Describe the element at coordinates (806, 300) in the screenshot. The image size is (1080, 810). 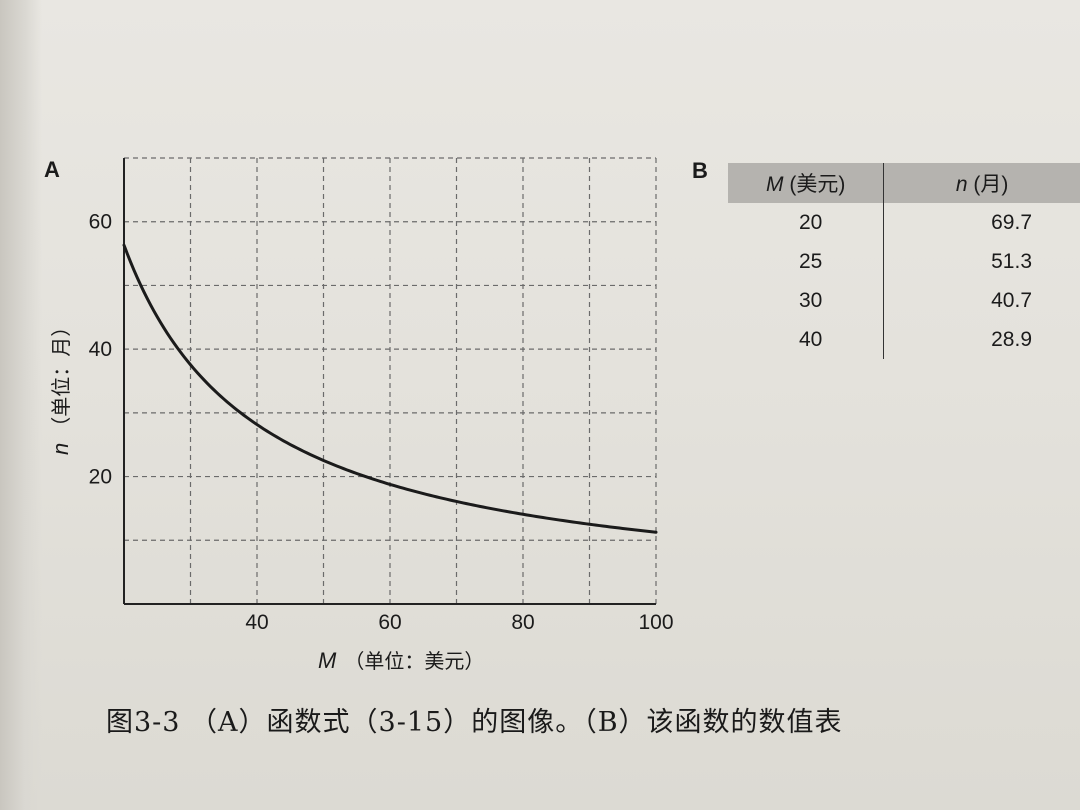
I see `cell-m: 30` at that location.